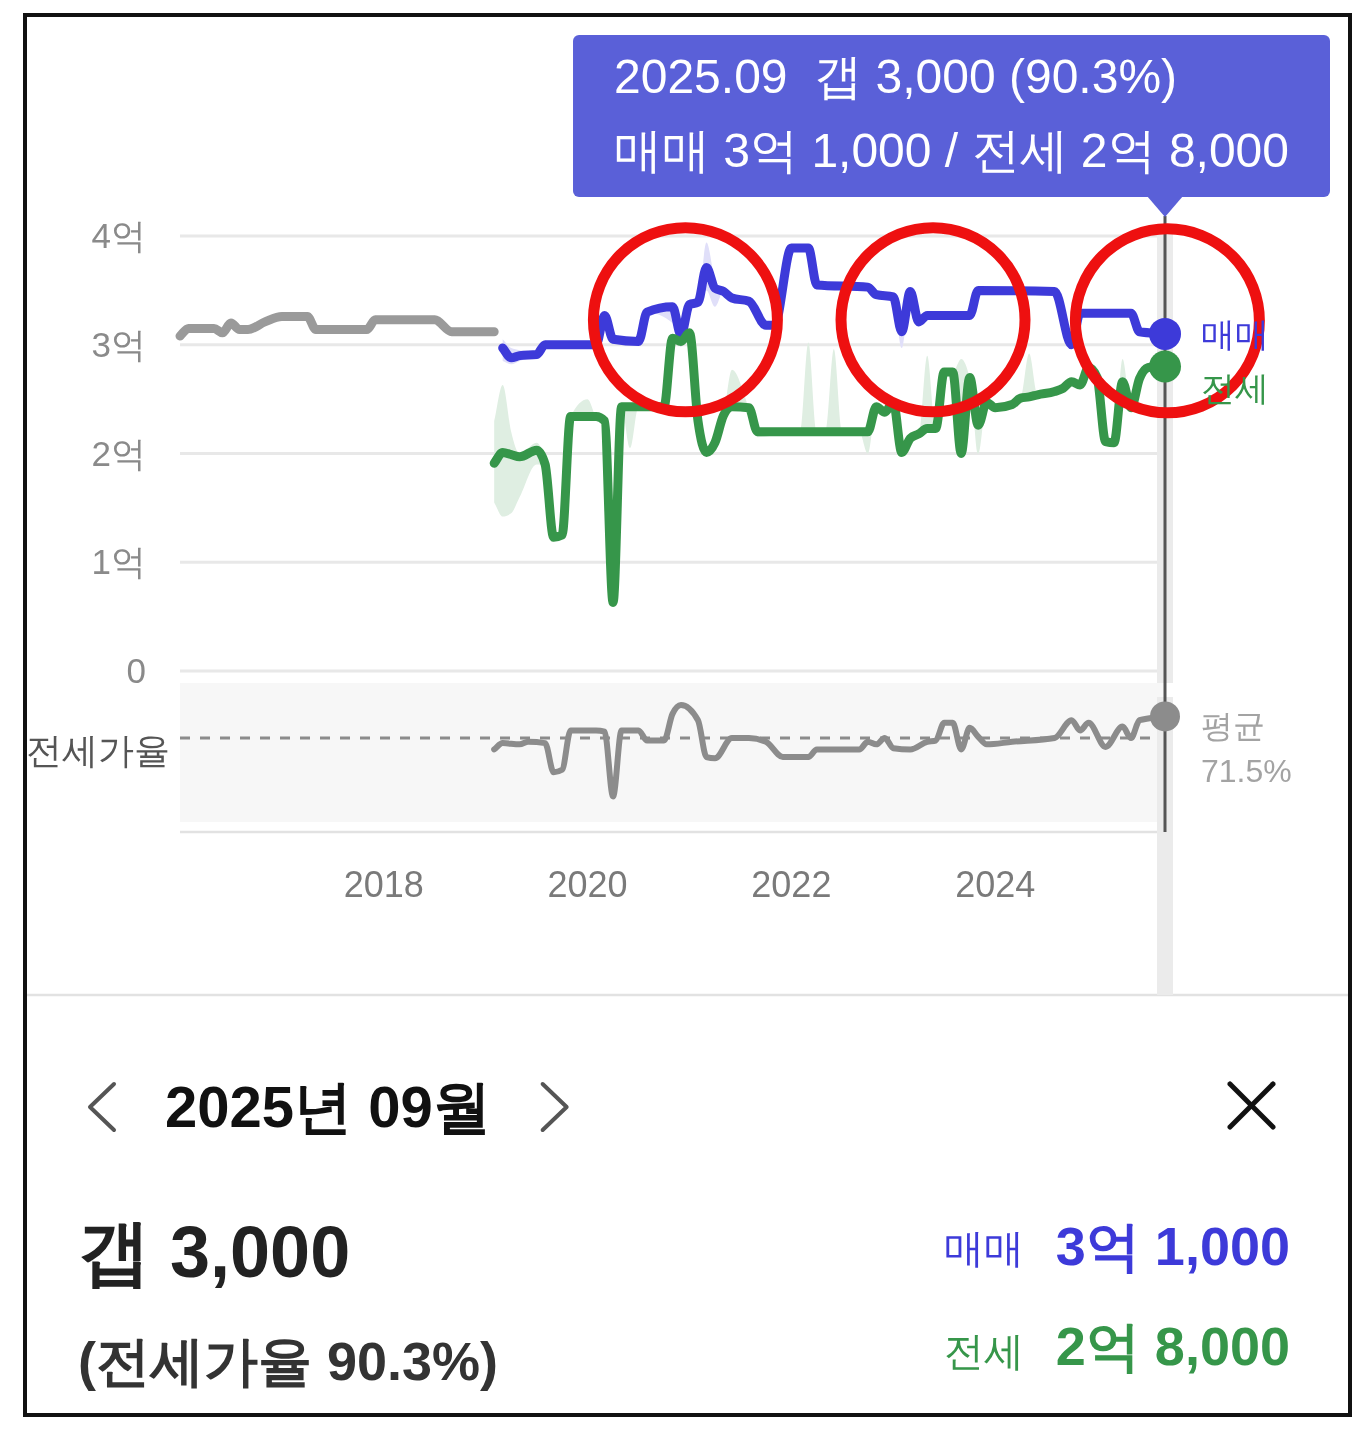 This screenshot has height=1431, width=1372. Describe the element at coordinates (983, 1248) in the screenshot. I see `text: 매매` at that location.